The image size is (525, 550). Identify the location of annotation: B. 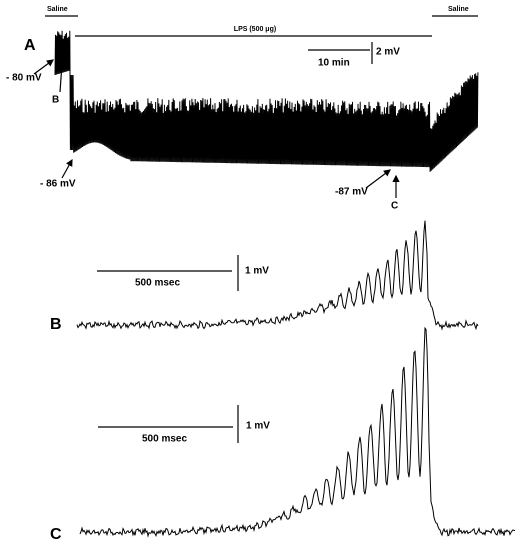
(55, 100).